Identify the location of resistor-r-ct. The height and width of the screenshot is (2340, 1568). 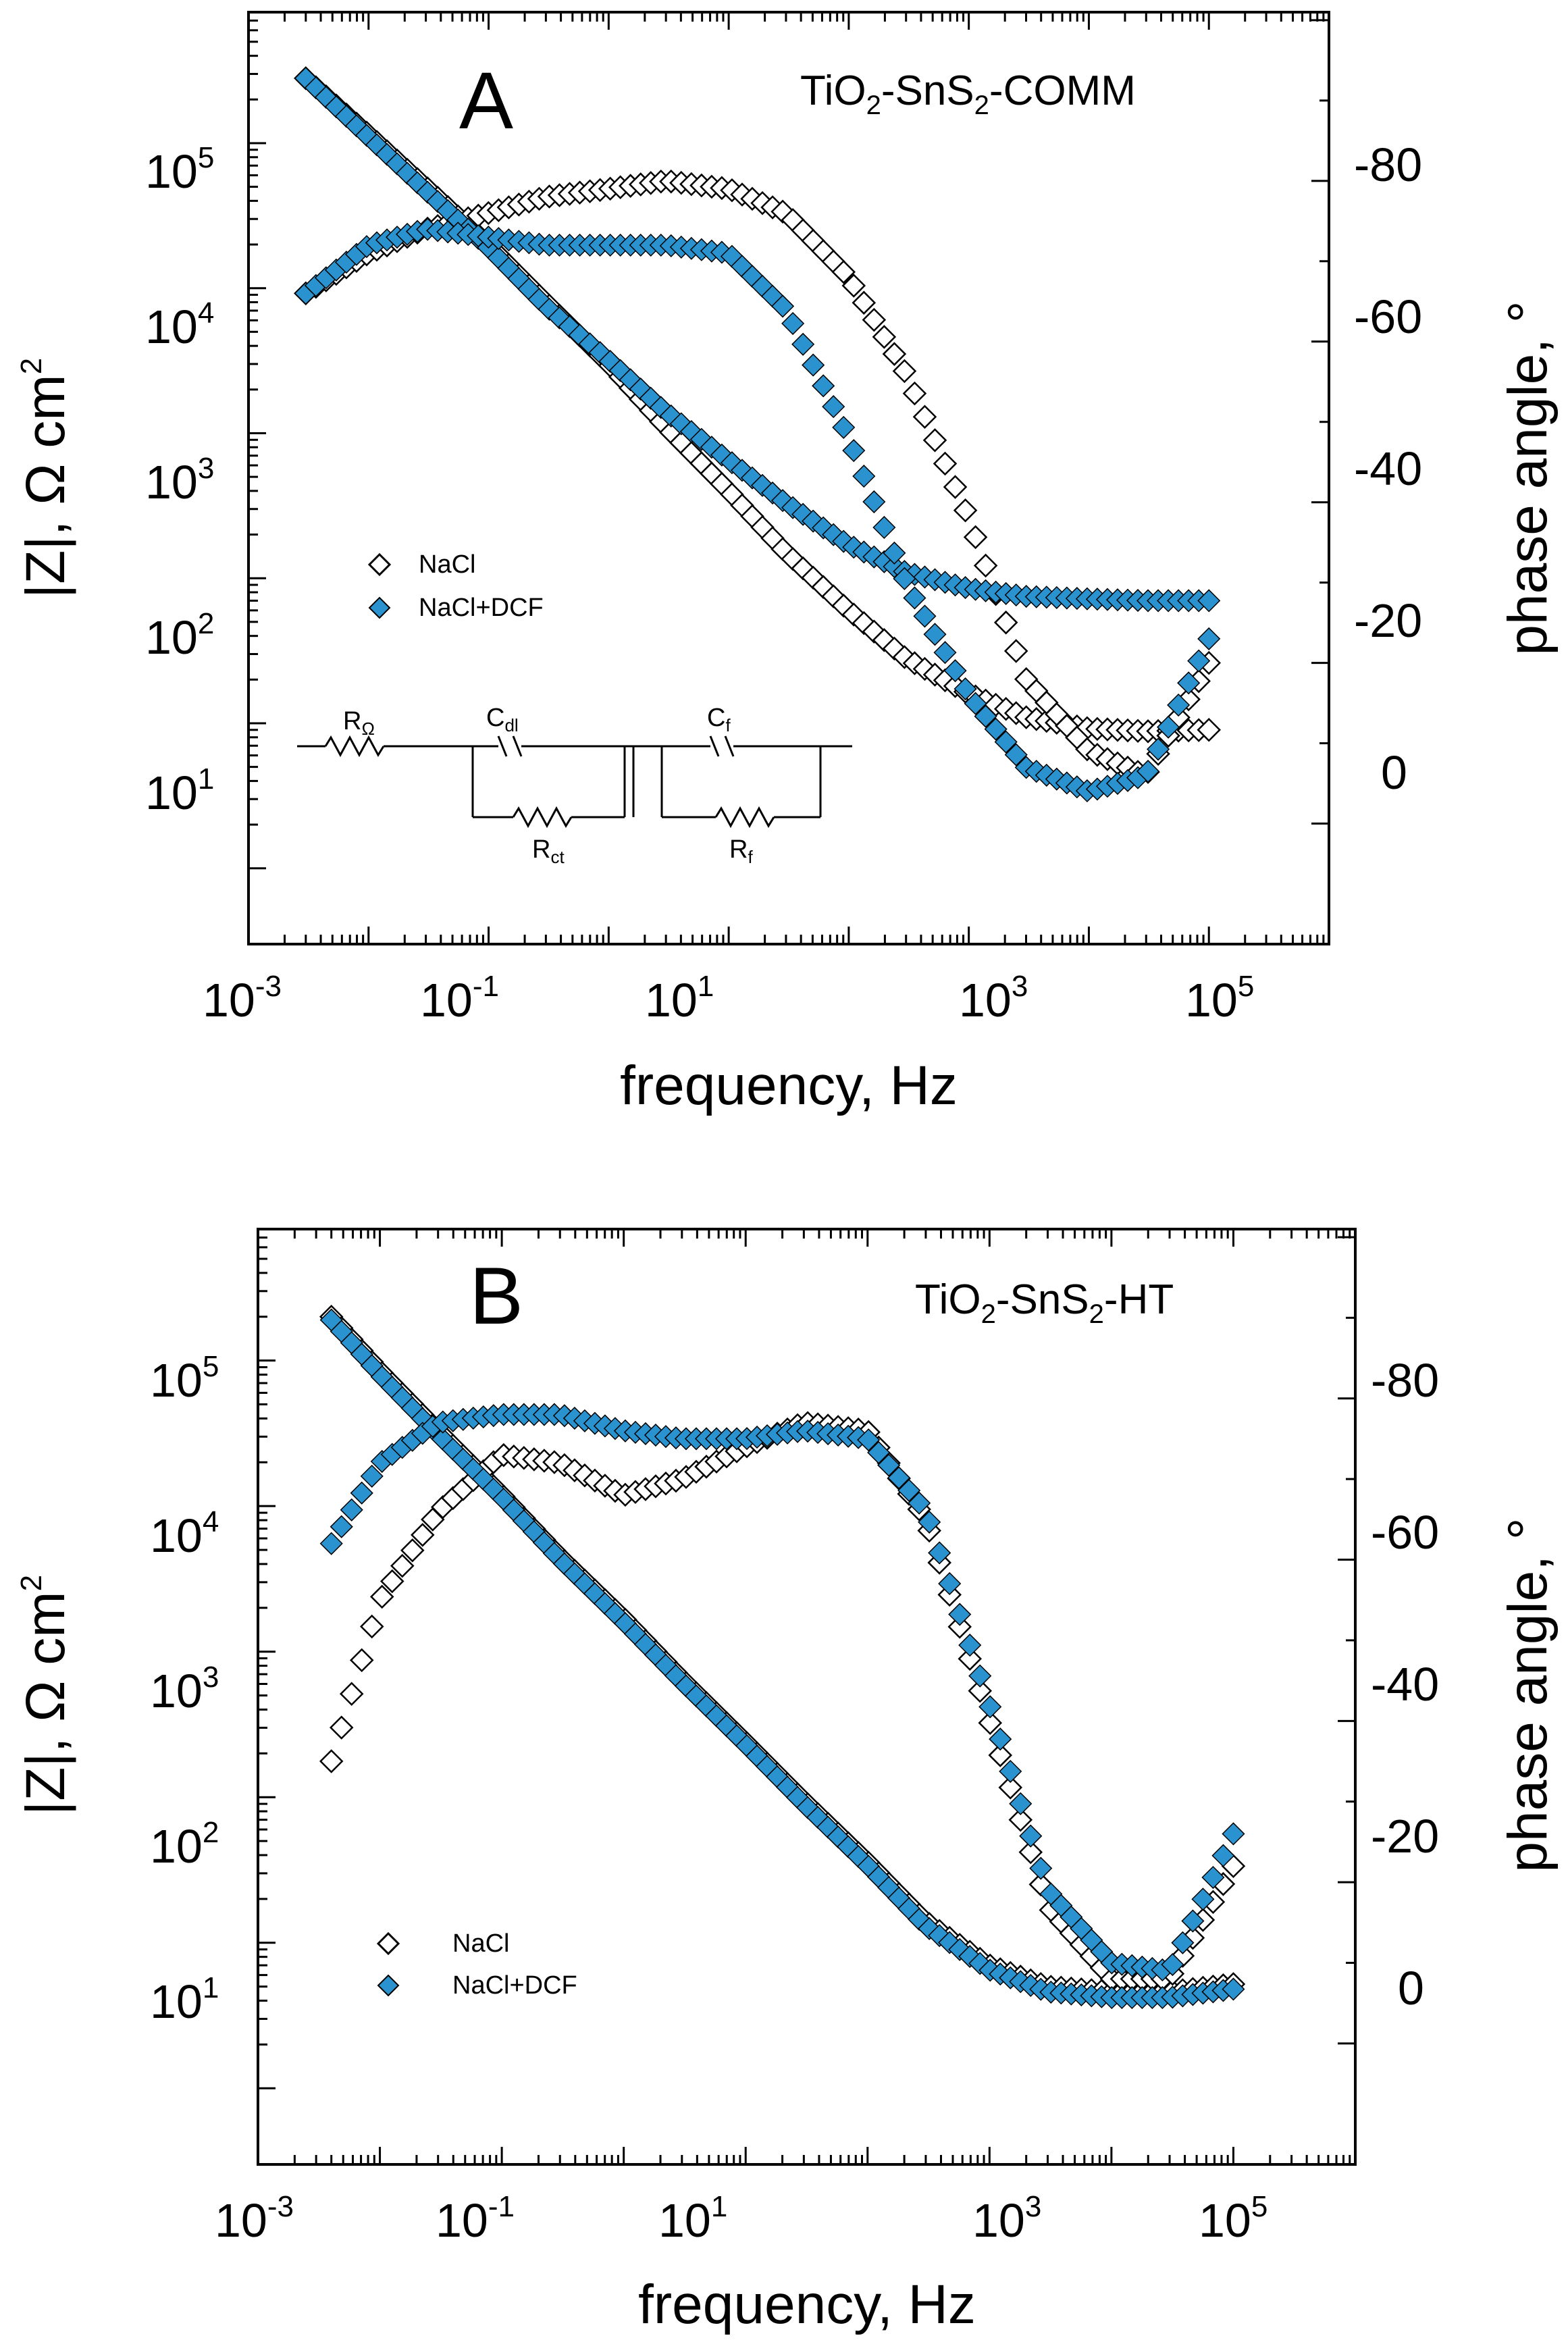
(542, 817).